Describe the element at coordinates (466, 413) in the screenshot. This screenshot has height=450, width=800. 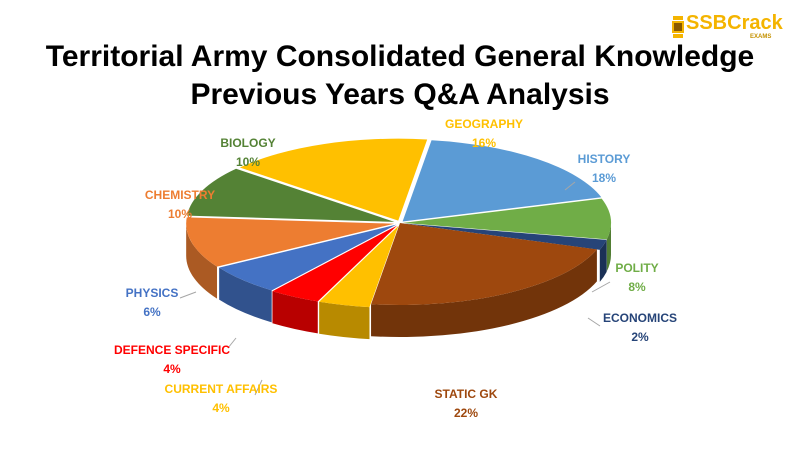
I see `slice-value-static-gk: 22%` at that location.